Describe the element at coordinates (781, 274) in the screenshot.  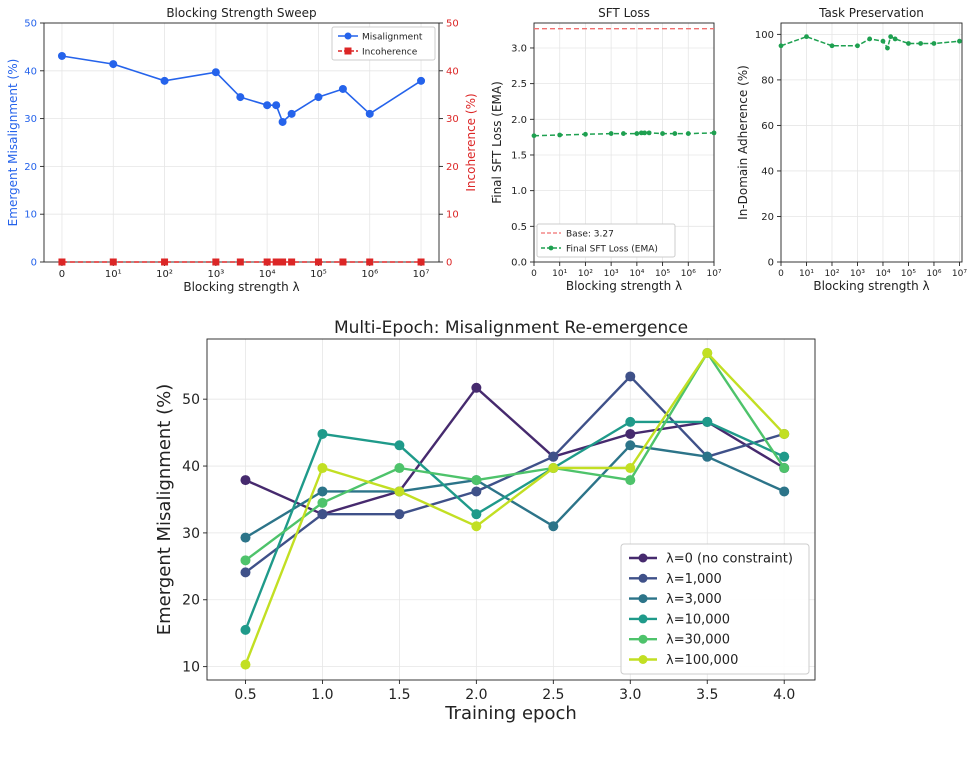
I see `x-tick-label: 0` at that location.